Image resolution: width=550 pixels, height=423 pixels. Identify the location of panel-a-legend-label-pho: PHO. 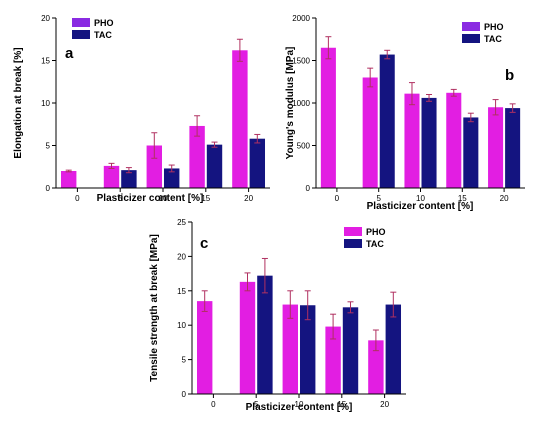
(104, 23).